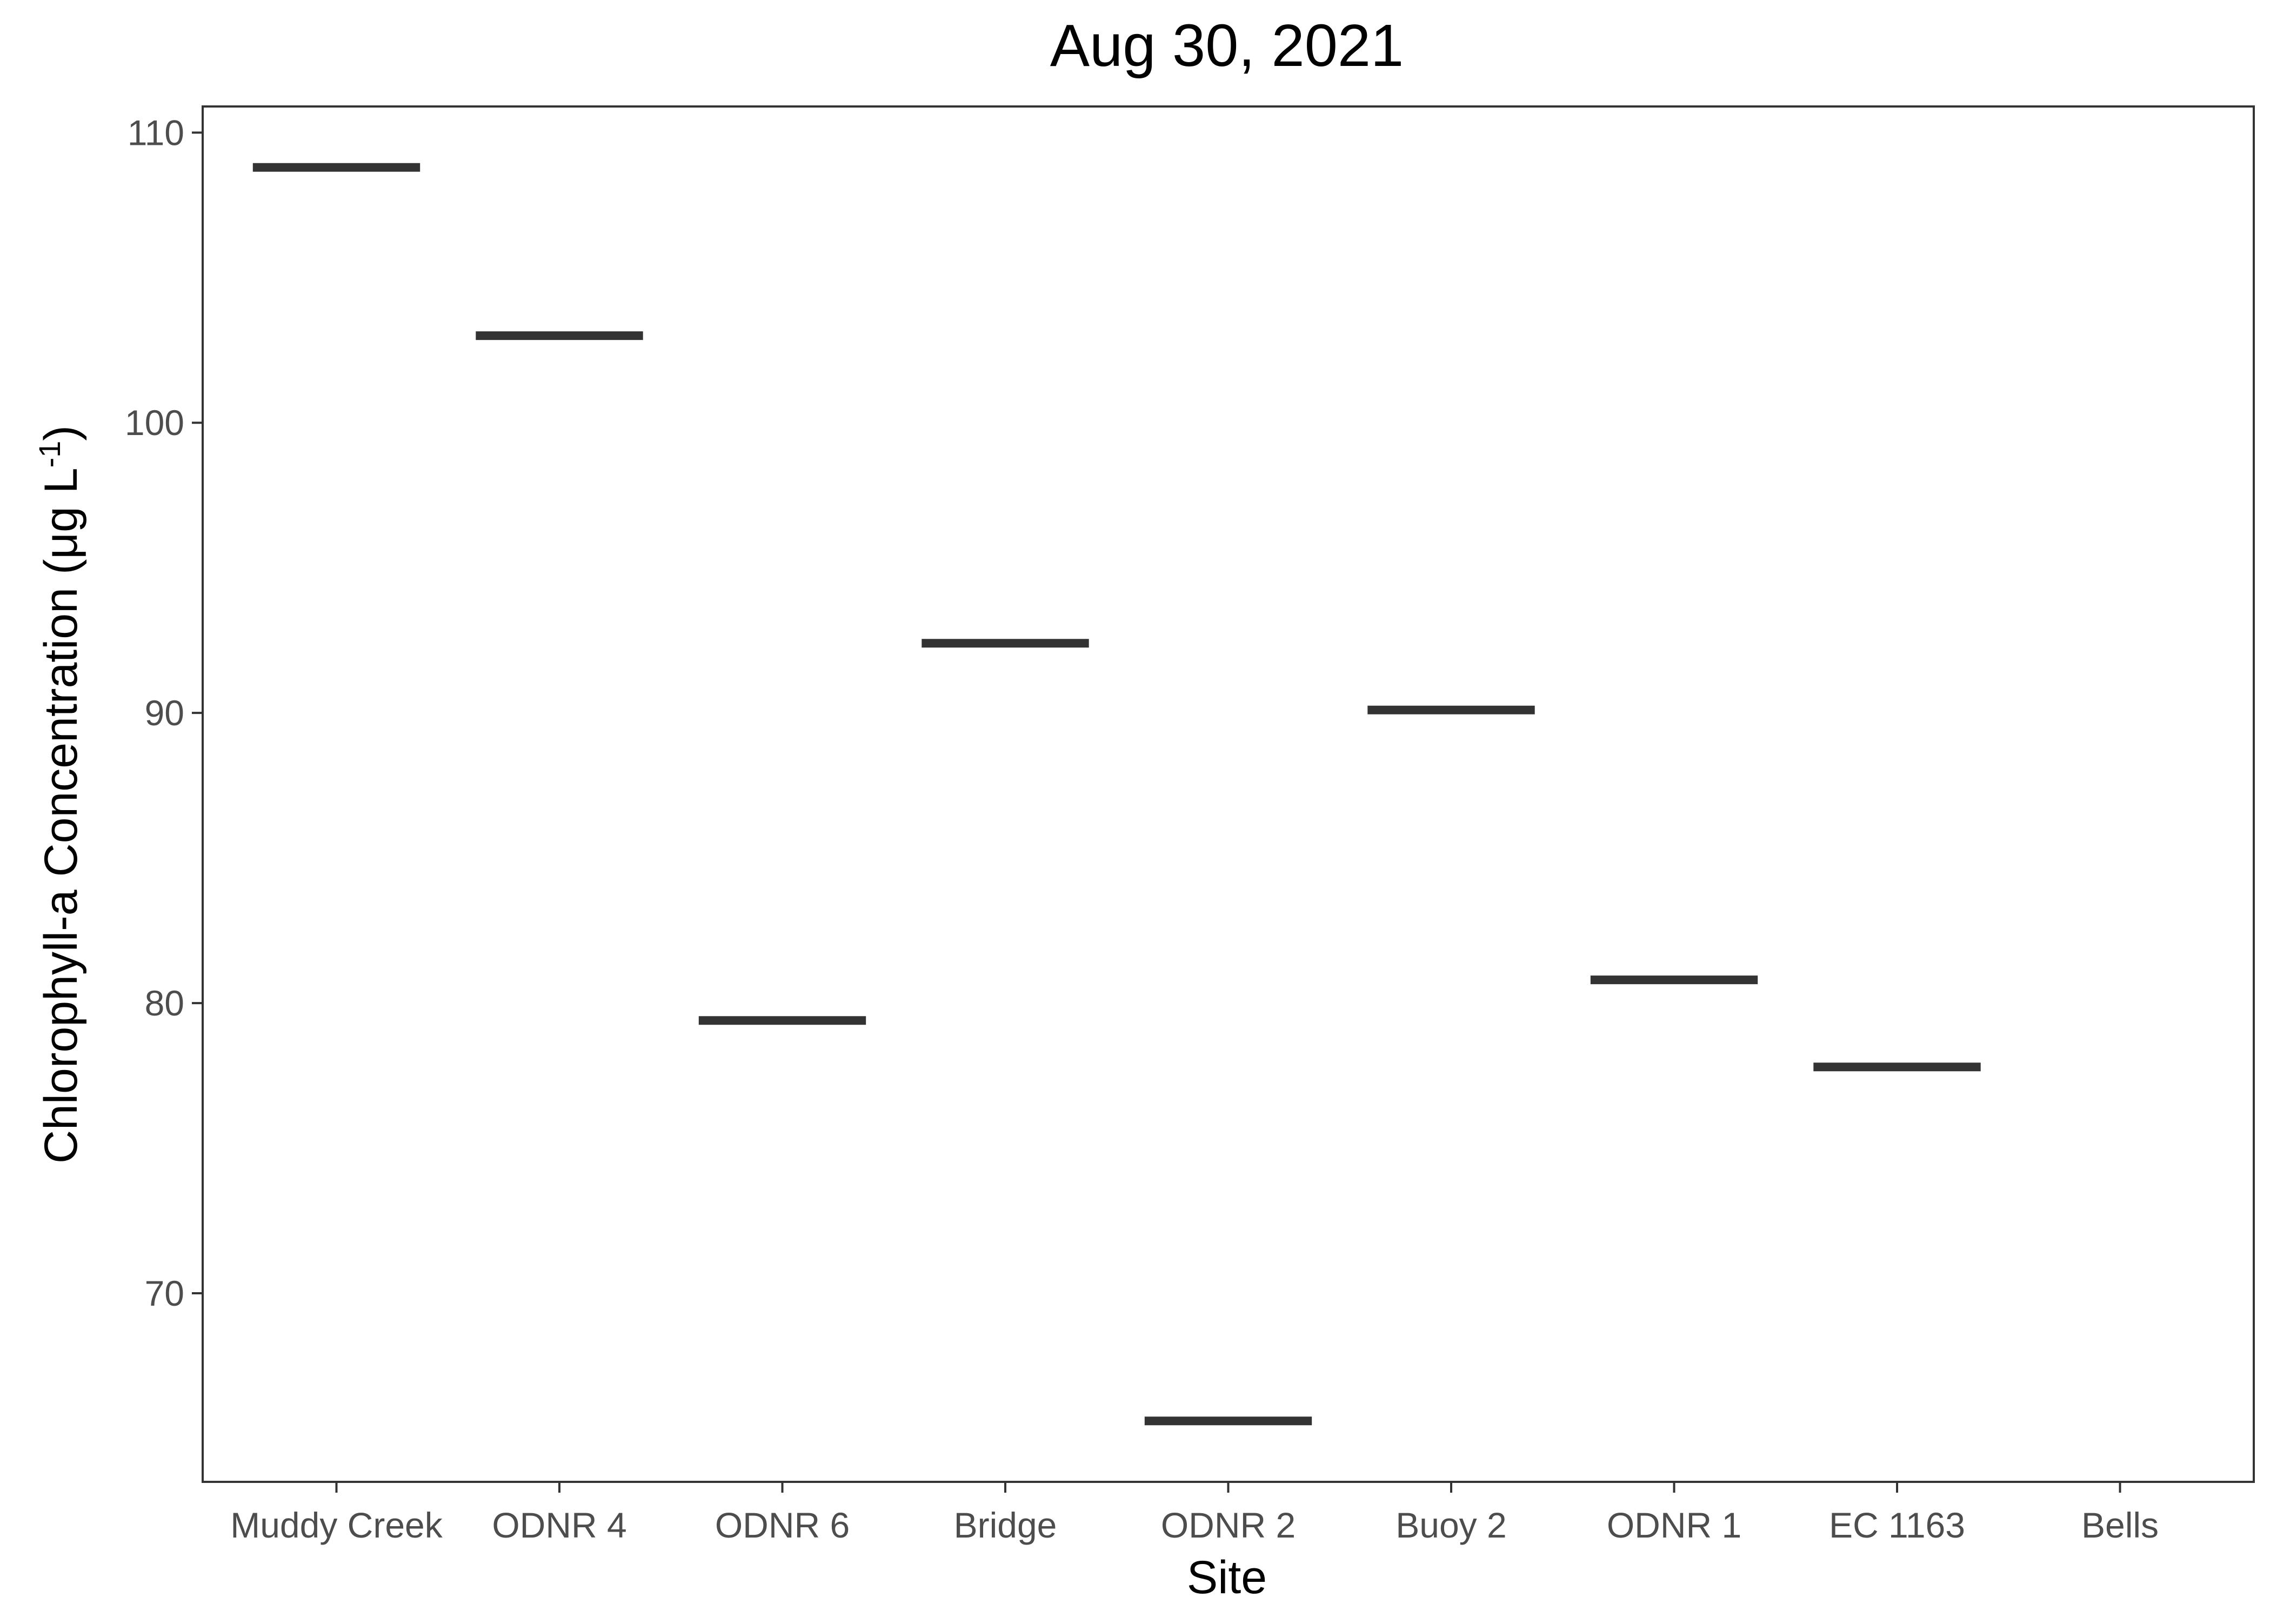 Image resolution: width=2270 pixels, height=1624 pixels. What do you see at coordinates (1227, 1578) in the screenshot?
I see `x-axis-title: Site` at bounding box center [1227, 1578].